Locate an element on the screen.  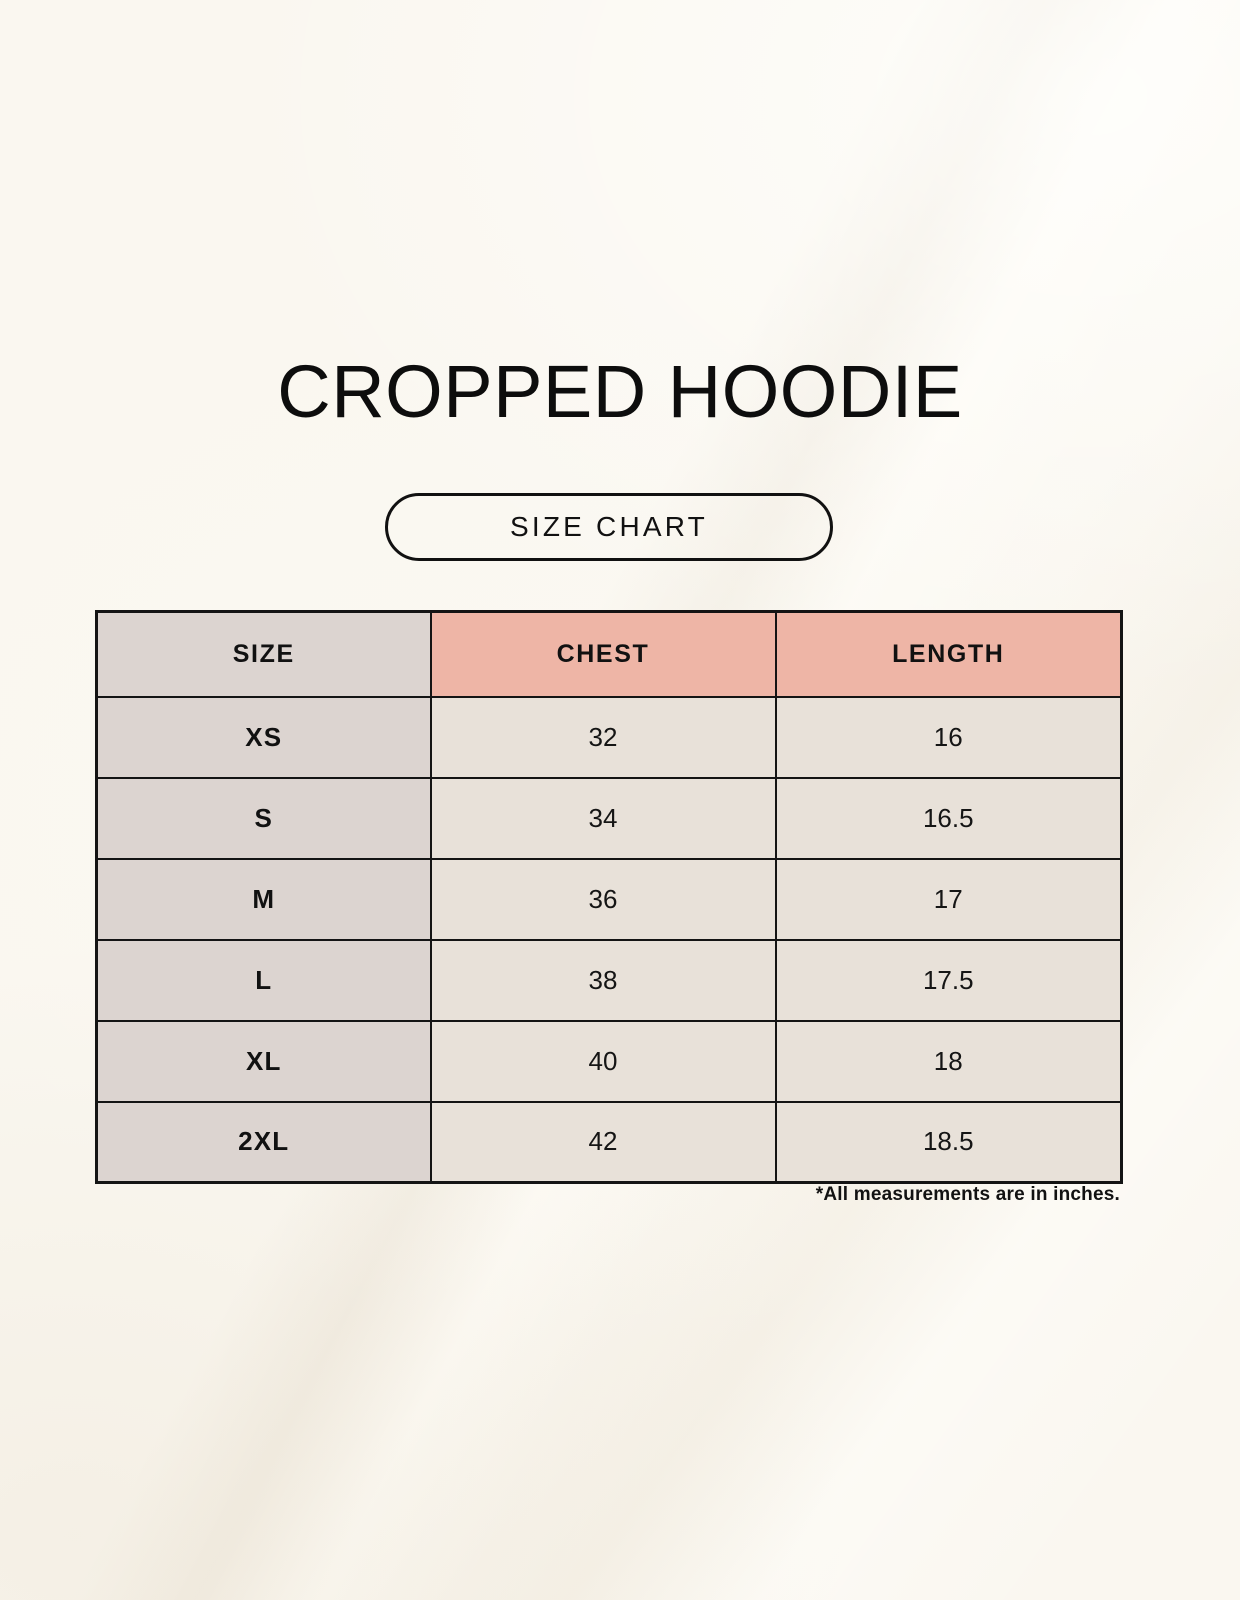
cell-chest: 32 is located at coordinates (603, 737).